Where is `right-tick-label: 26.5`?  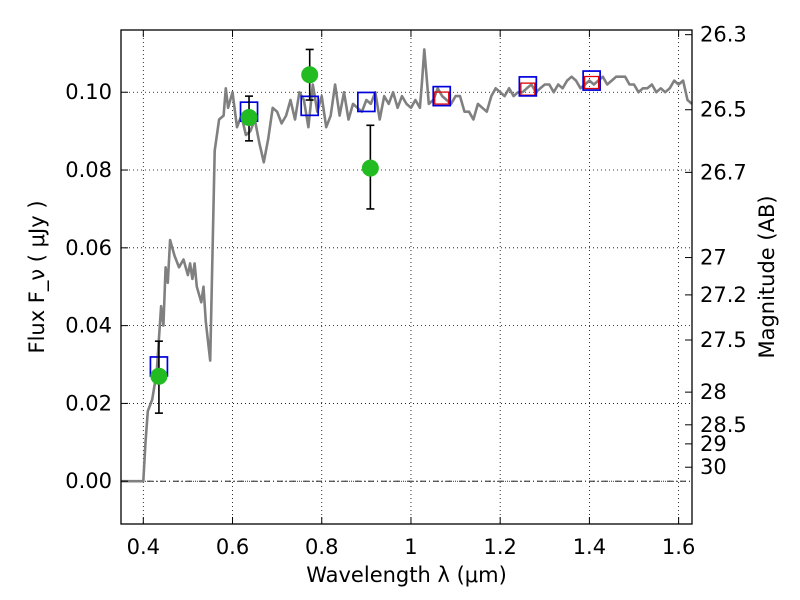
right-tick-label: 26.5 is located at coordinates (723, 110).